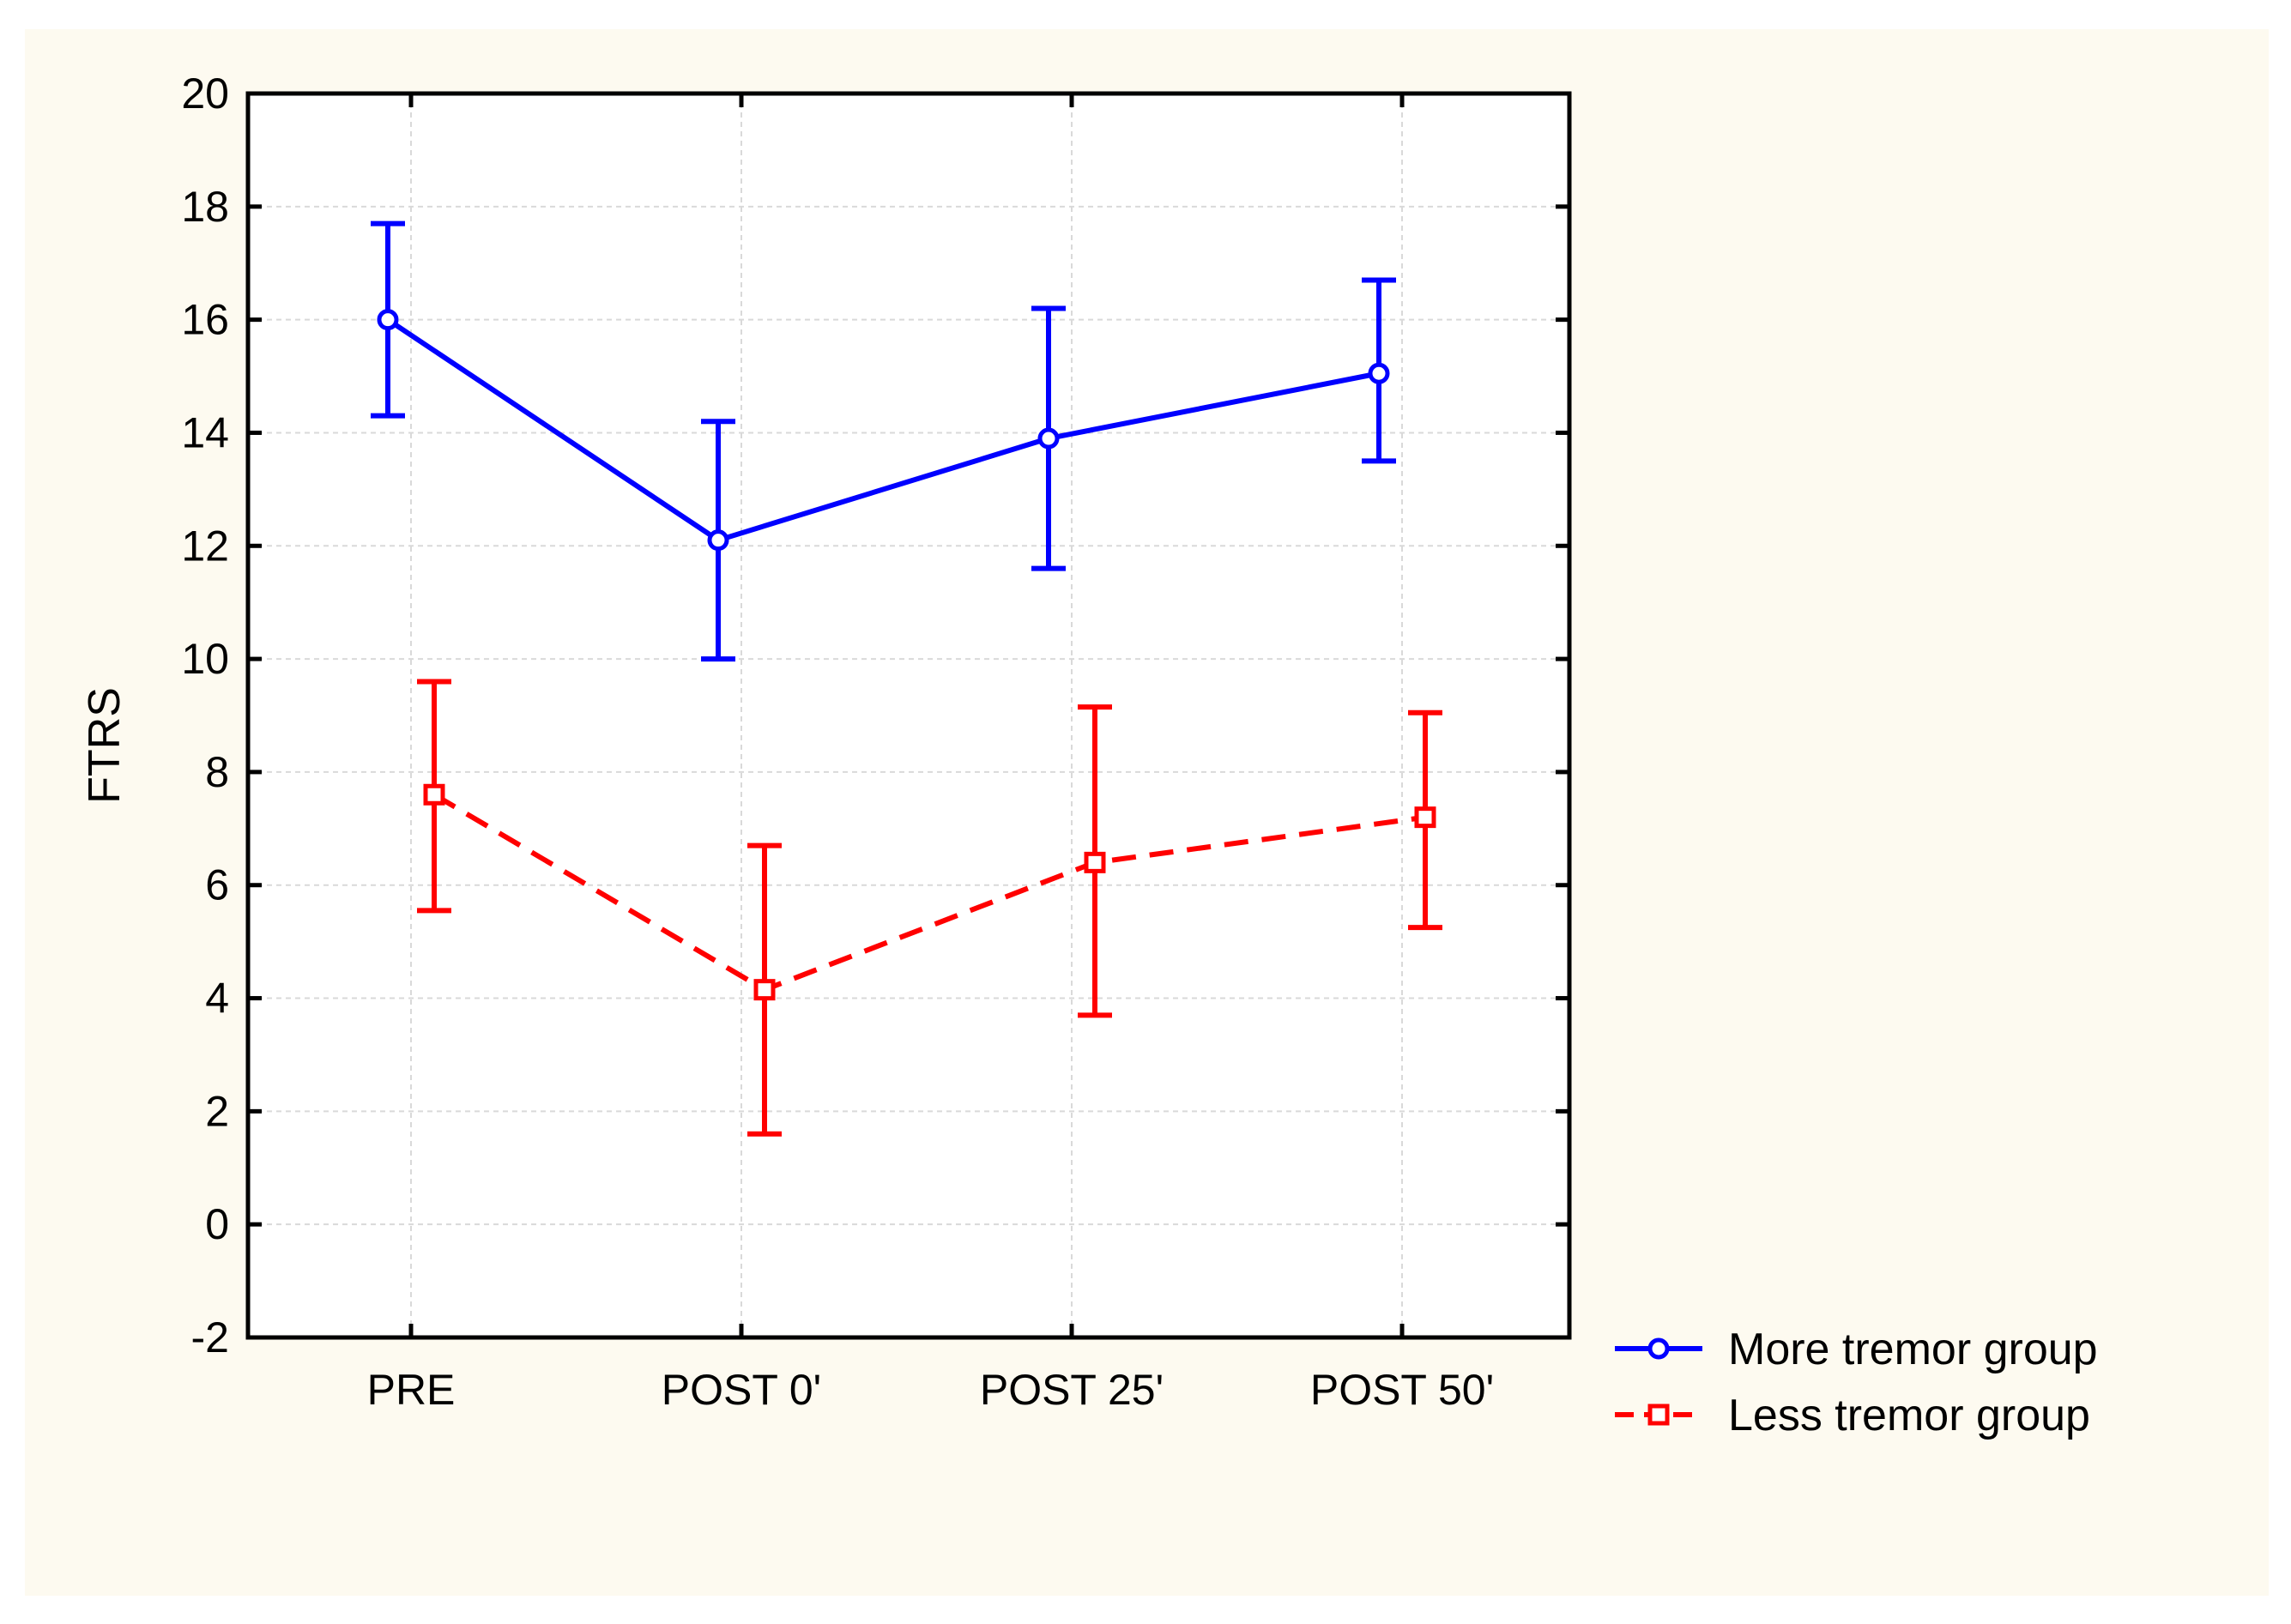 The image size is (2291, 1624). I want to click on series-more-tremor, so click(884, 441).